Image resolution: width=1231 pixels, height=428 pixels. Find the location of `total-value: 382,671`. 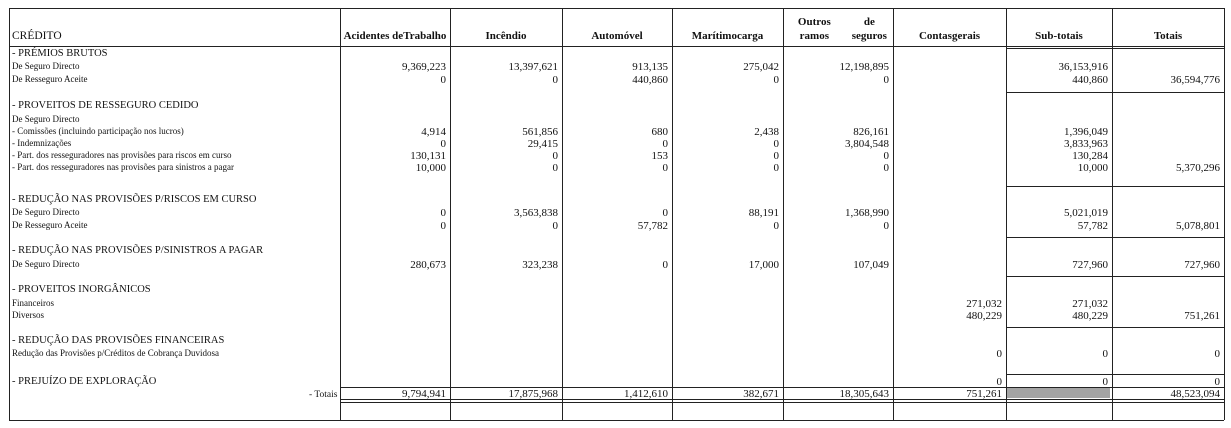

total-value: 382,671 is located at coordinates (761, 394).